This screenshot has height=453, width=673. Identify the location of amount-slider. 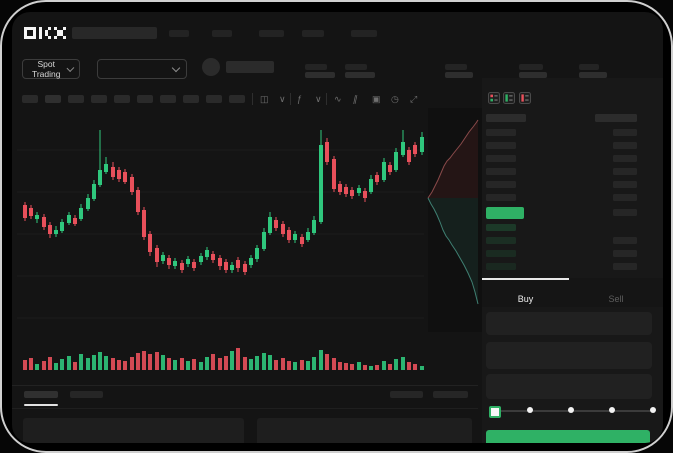
(573, 412).